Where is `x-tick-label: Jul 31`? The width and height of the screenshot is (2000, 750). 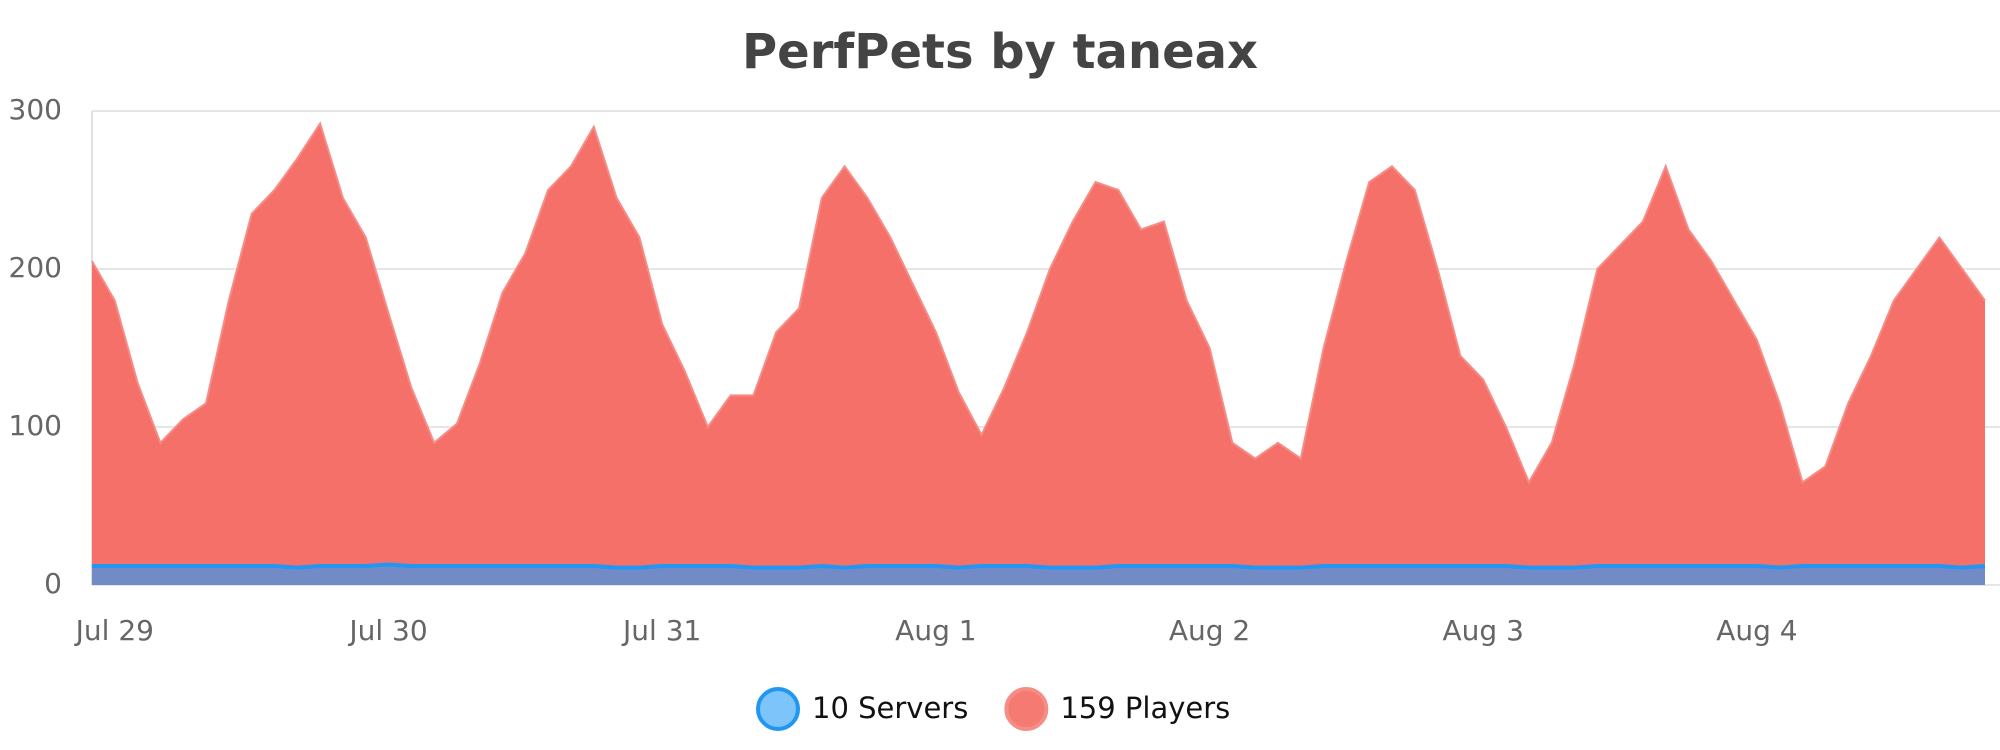
x-tick-label: Jul 31 is located at coordinates (661, 630).